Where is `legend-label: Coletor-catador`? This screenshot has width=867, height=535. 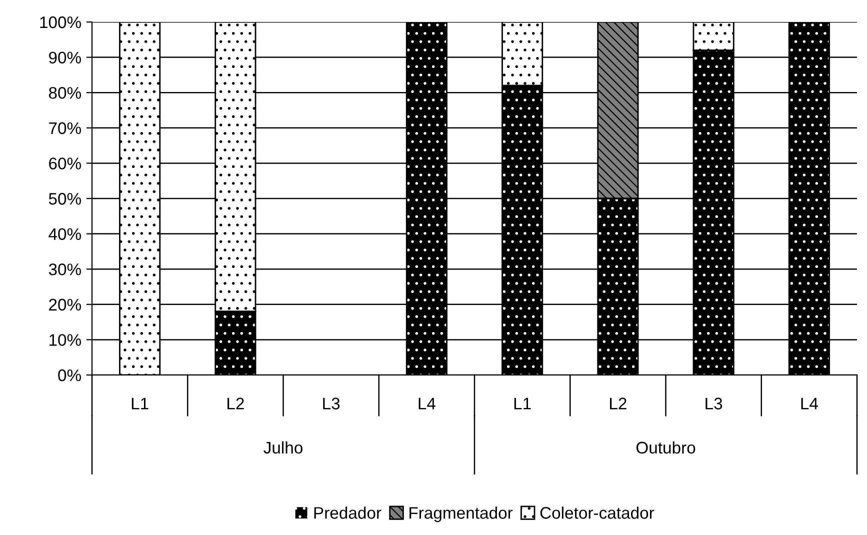
legend-label: Coletor-catador is located at coordinates (597, 512).